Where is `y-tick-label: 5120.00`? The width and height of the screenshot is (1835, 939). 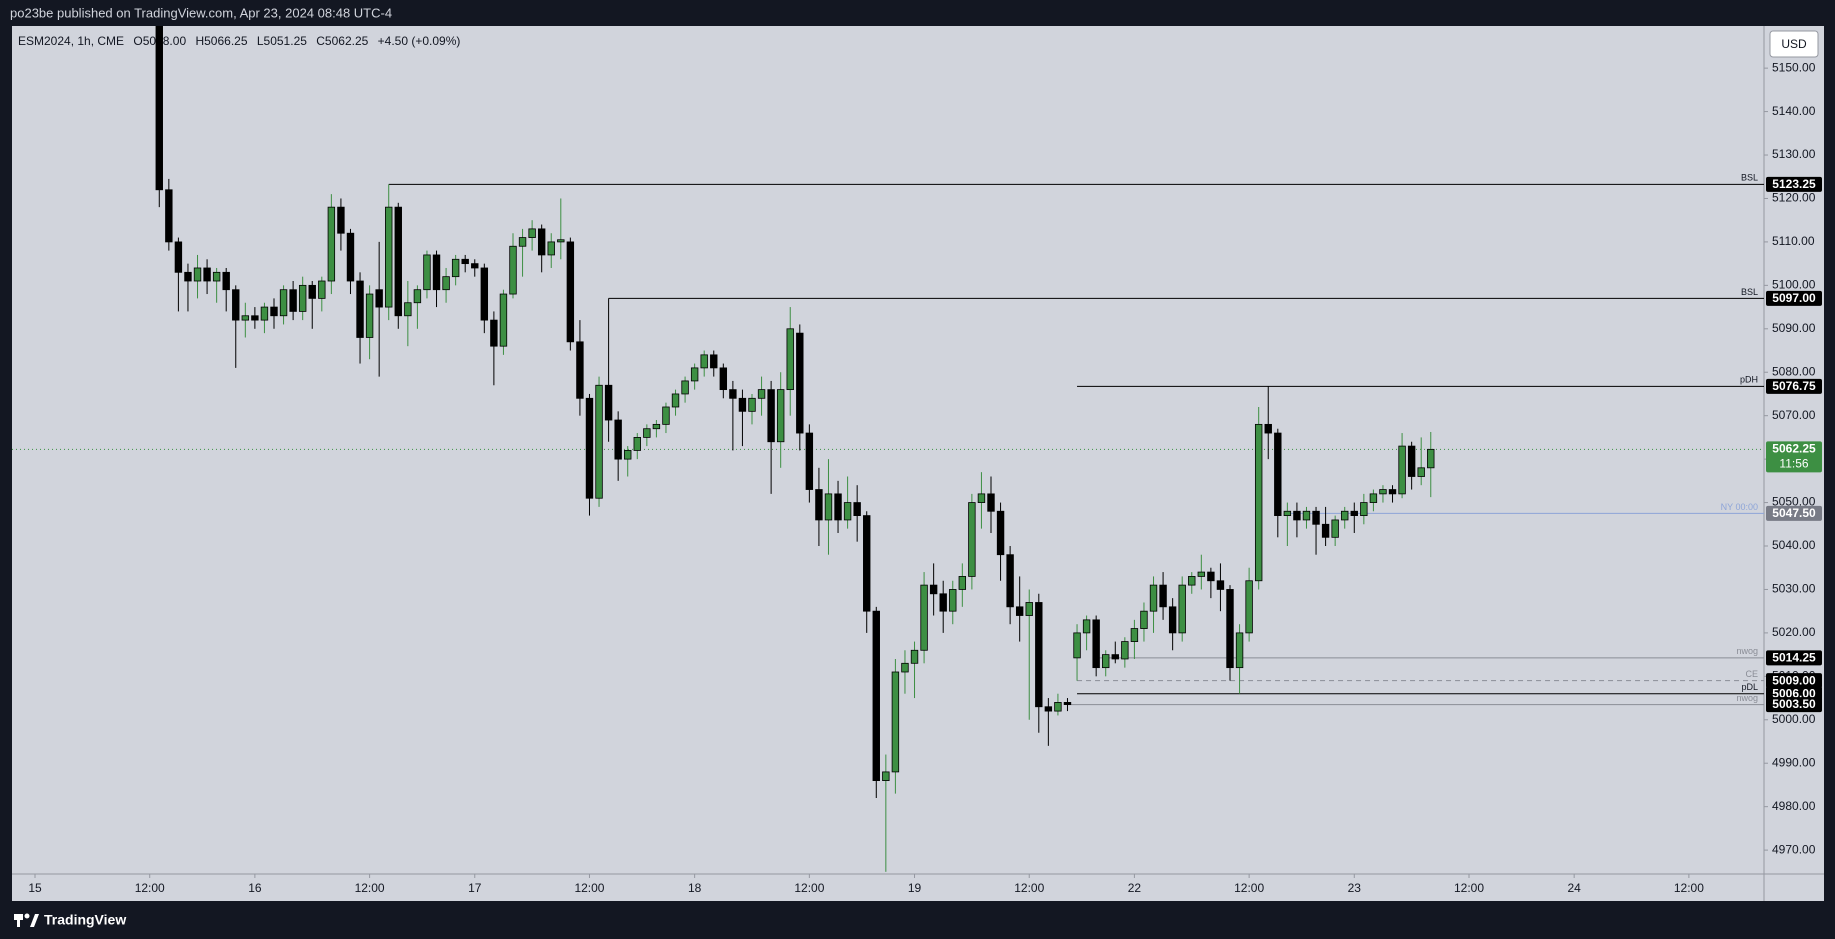
y-tick-label: 5120.00 is located at coordinates (1794, 198).